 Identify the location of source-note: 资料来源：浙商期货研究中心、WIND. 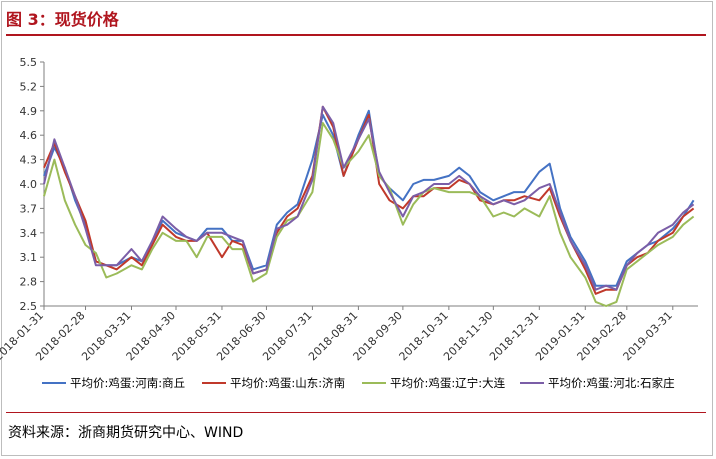
(126, 433).